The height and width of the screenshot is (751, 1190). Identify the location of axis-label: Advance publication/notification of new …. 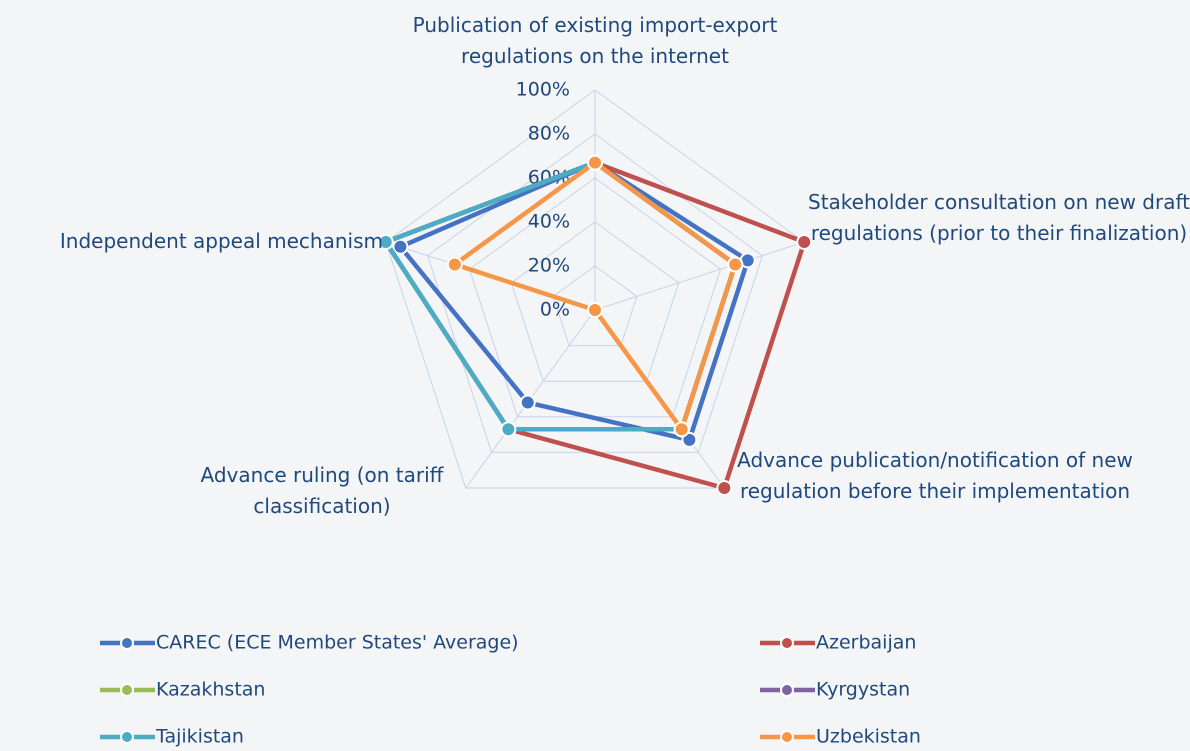
(935, 475).